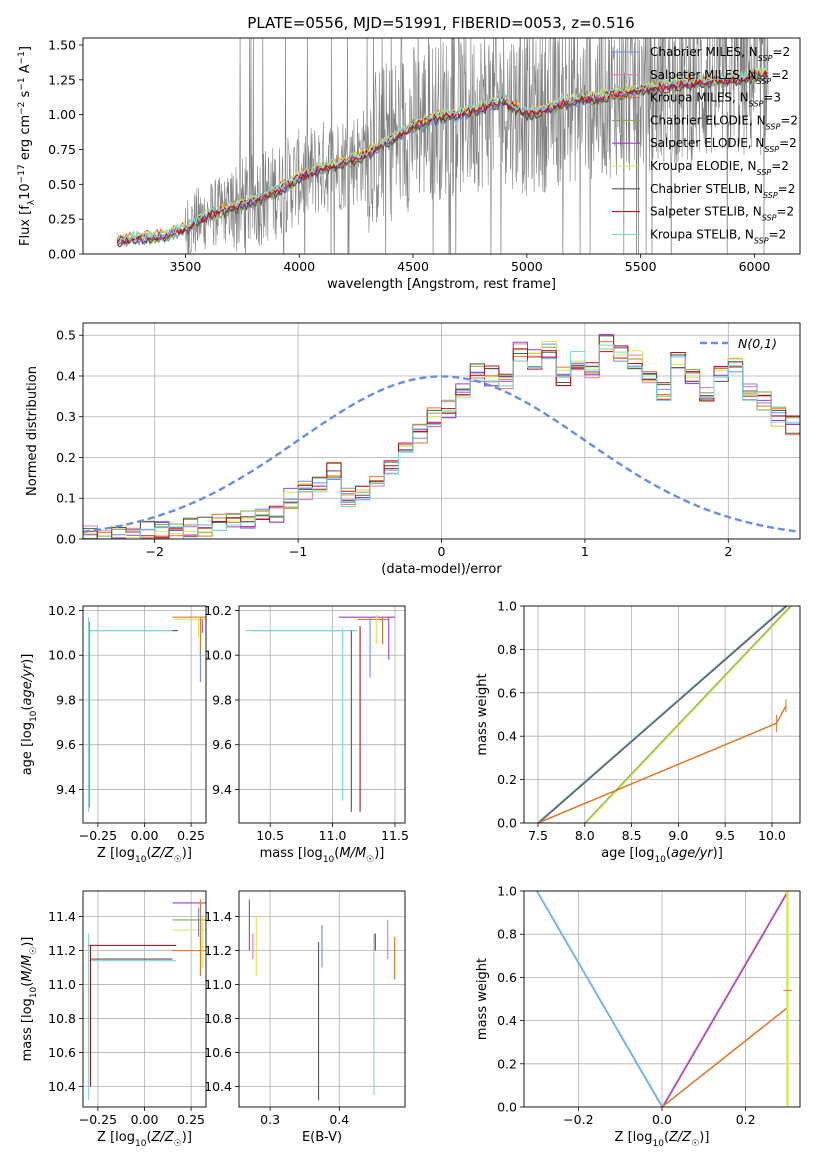 This screenshot has width=819, height=1170. What do you see at coordinates (507, 977) in the screenshot?
I see `y-tick-label: 0.6` at bounding box center [507, 977].